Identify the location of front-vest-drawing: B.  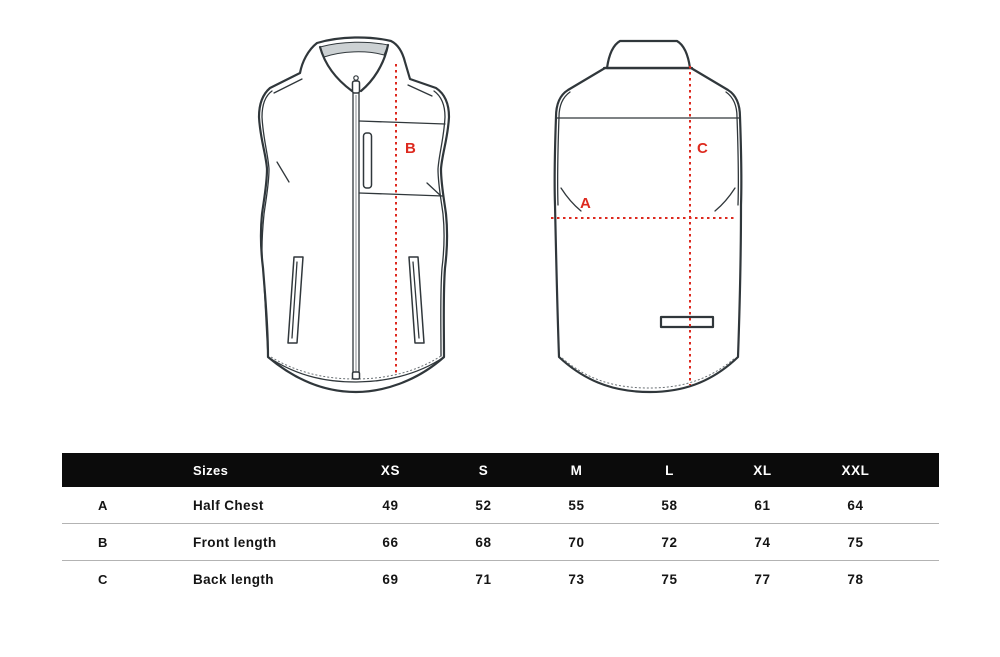
(354, 215).